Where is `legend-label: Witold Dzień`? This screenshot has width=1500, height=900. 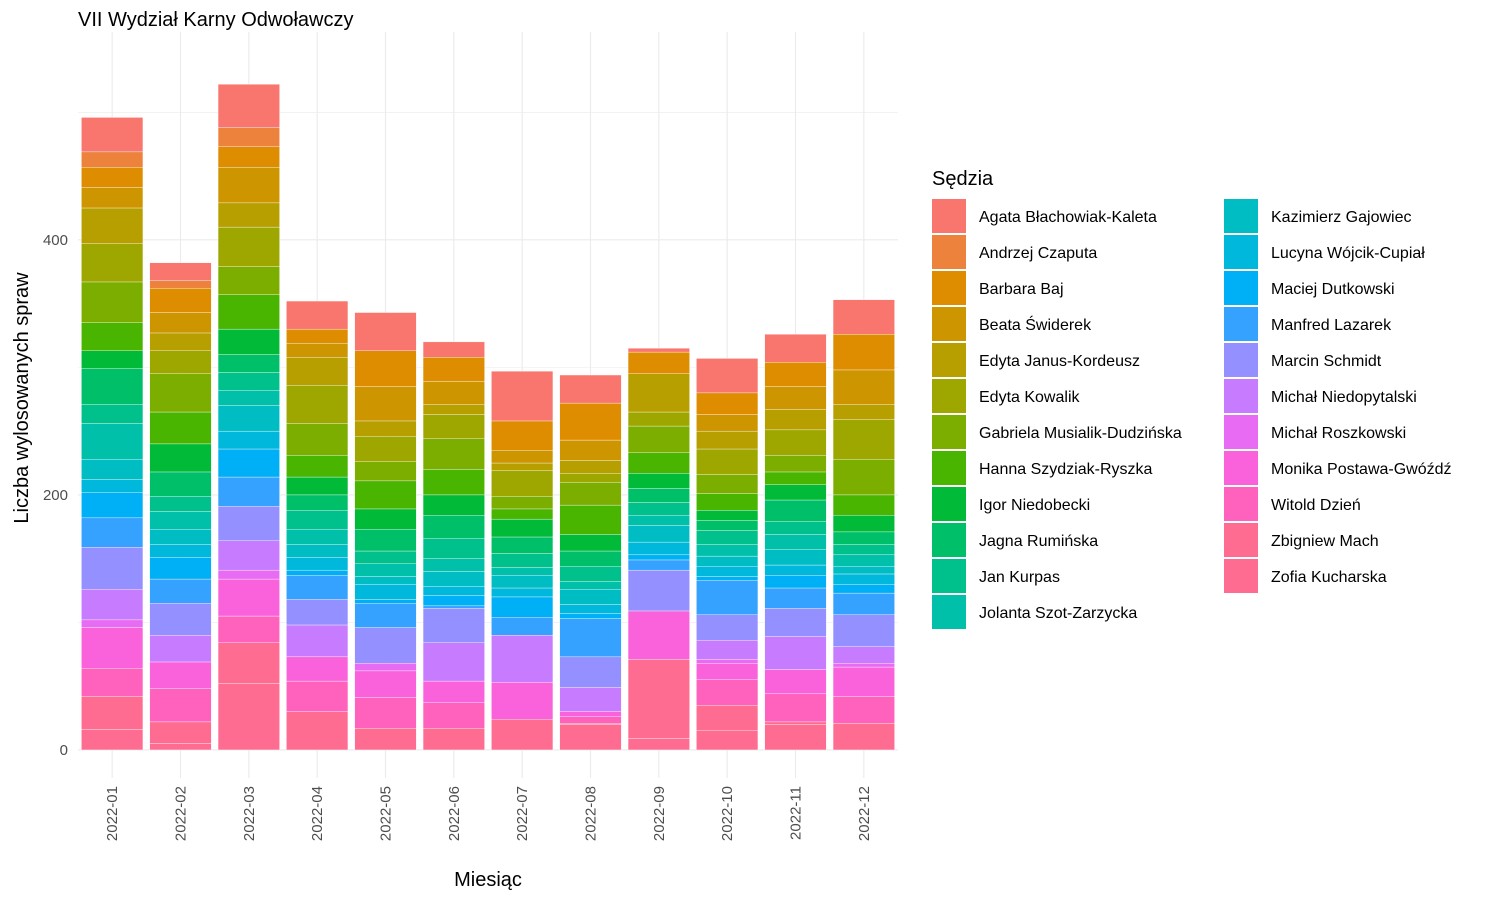
legend-label: Witold Dzień is located at coordinates (1316, 505).